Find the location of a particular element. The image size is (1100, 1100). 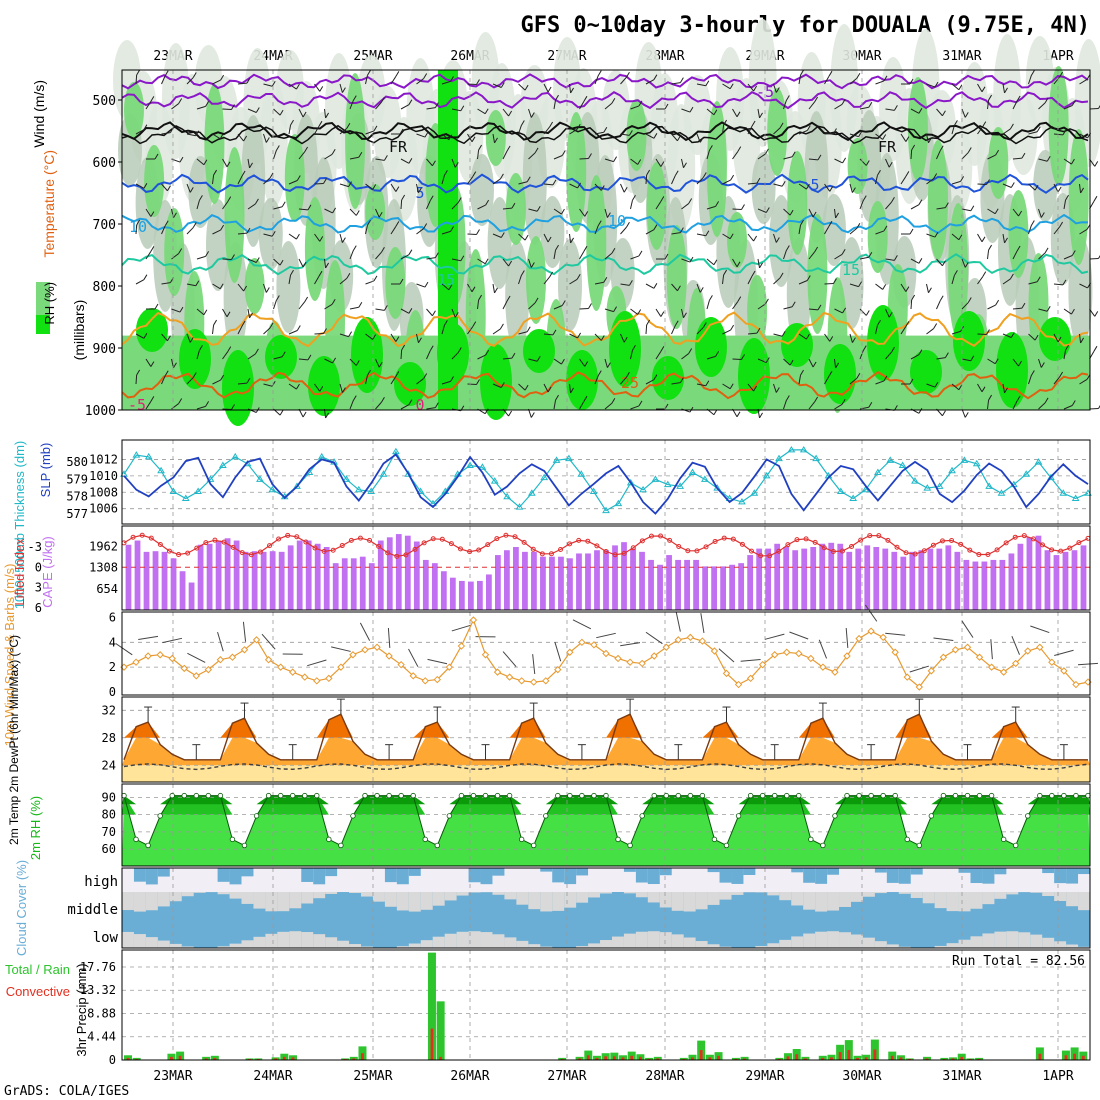

tick-label: 0 is located at coordinates (112, 692).